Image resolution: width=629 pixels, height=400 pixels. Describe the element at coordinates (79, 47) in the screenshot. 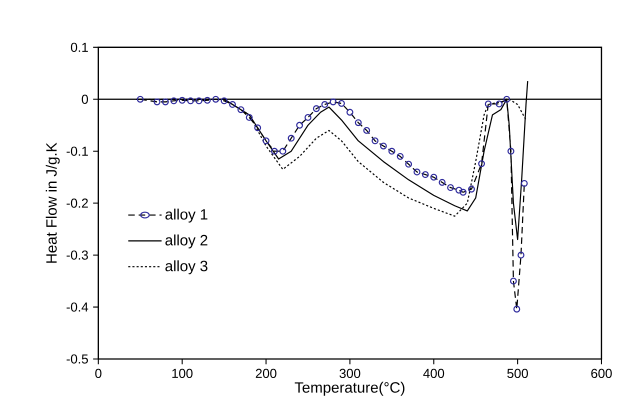

I see `y-tick-label: 0.1` at that location.